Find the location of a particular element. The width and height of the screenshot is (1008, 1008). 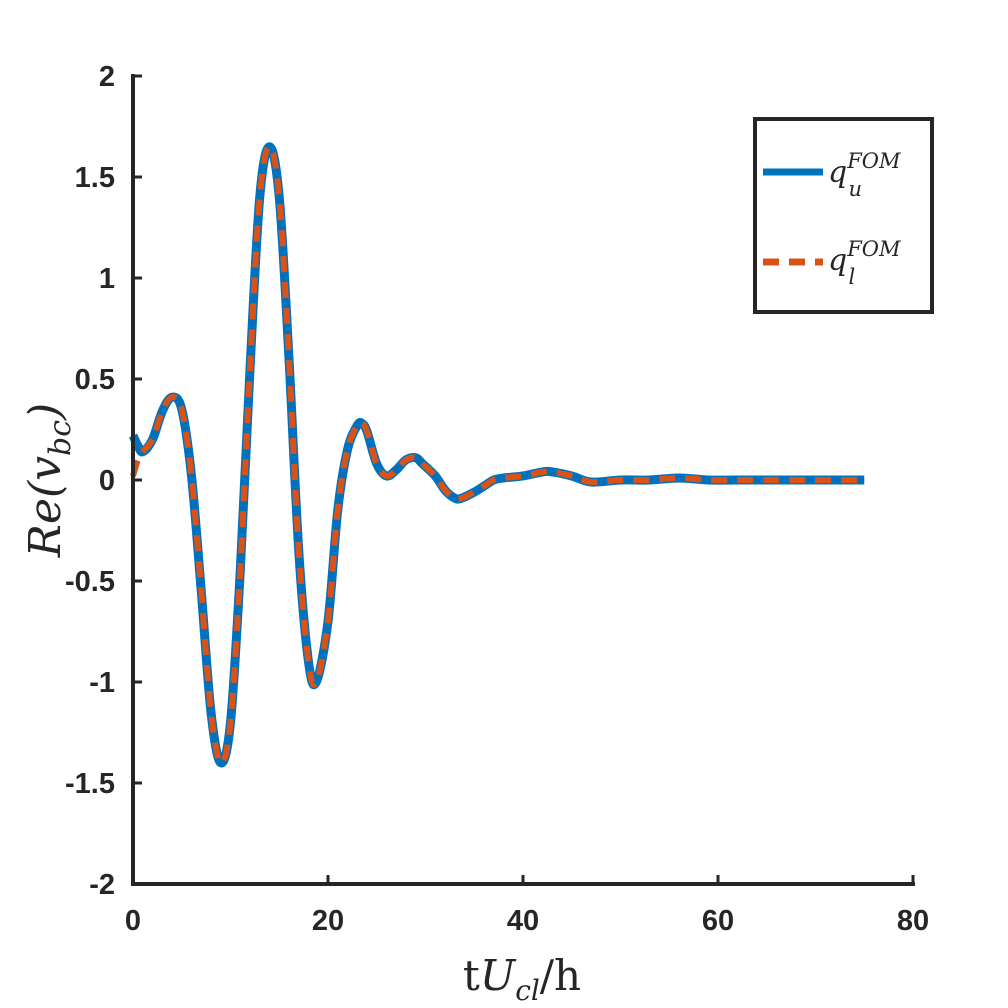

y-tick-label: 0.5 is located at coordinates (95, 380).